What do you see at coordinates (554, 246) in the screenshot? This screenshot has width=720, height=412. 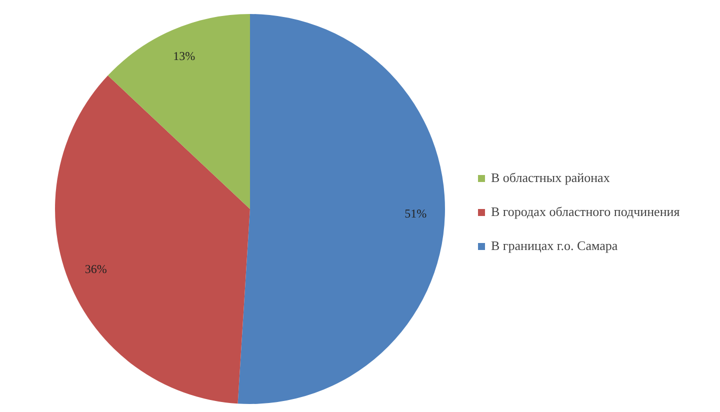 I see `legend-label: В границах г.о. Самара` at bounding box center [554, 246].